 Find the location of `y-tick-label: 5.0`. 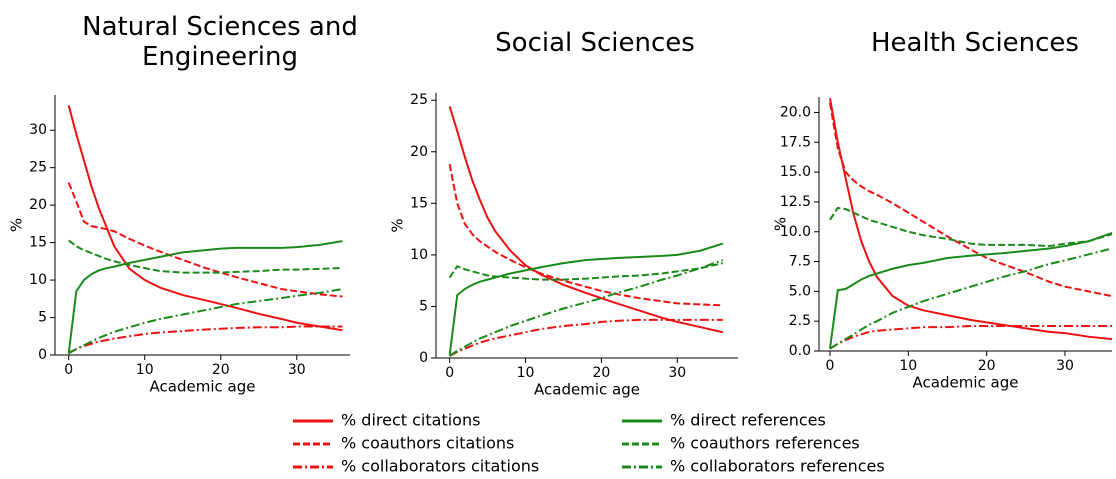

y-tick-label: 5.0 is located at coordinates (800, 291).